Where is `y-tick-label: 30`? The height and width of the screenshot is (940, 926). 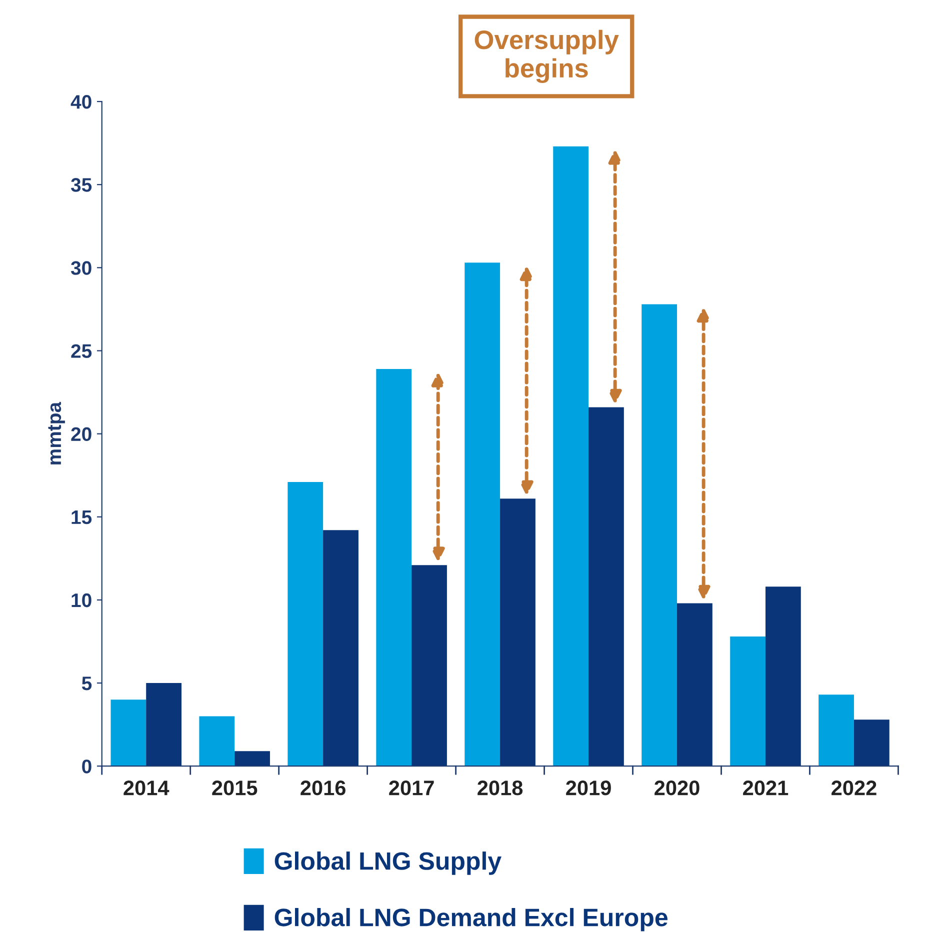 y-tick-label: 30 is located at coordinates (81, 268).